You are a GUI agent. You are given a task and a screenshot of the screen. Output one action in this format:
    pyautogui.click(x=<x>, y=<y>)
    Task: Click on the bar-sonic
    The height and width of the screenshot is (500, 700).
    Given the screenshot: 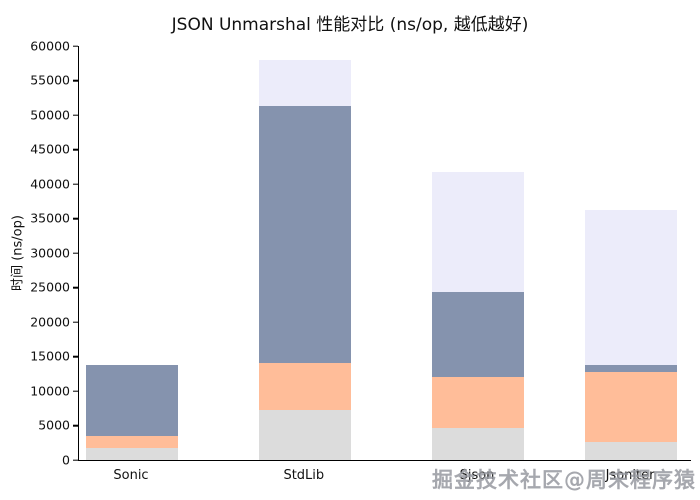 What is the action you would take?
    pyautogui.click(x=132, y=253)
    